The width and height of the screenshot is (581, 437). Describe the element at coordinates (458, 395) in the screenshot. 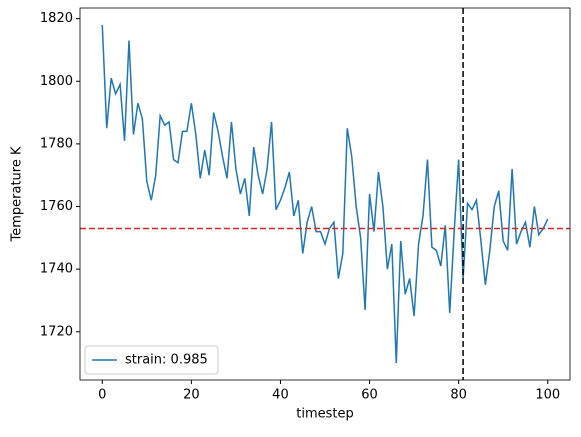

I see `x-tick-label: 80` at that location.